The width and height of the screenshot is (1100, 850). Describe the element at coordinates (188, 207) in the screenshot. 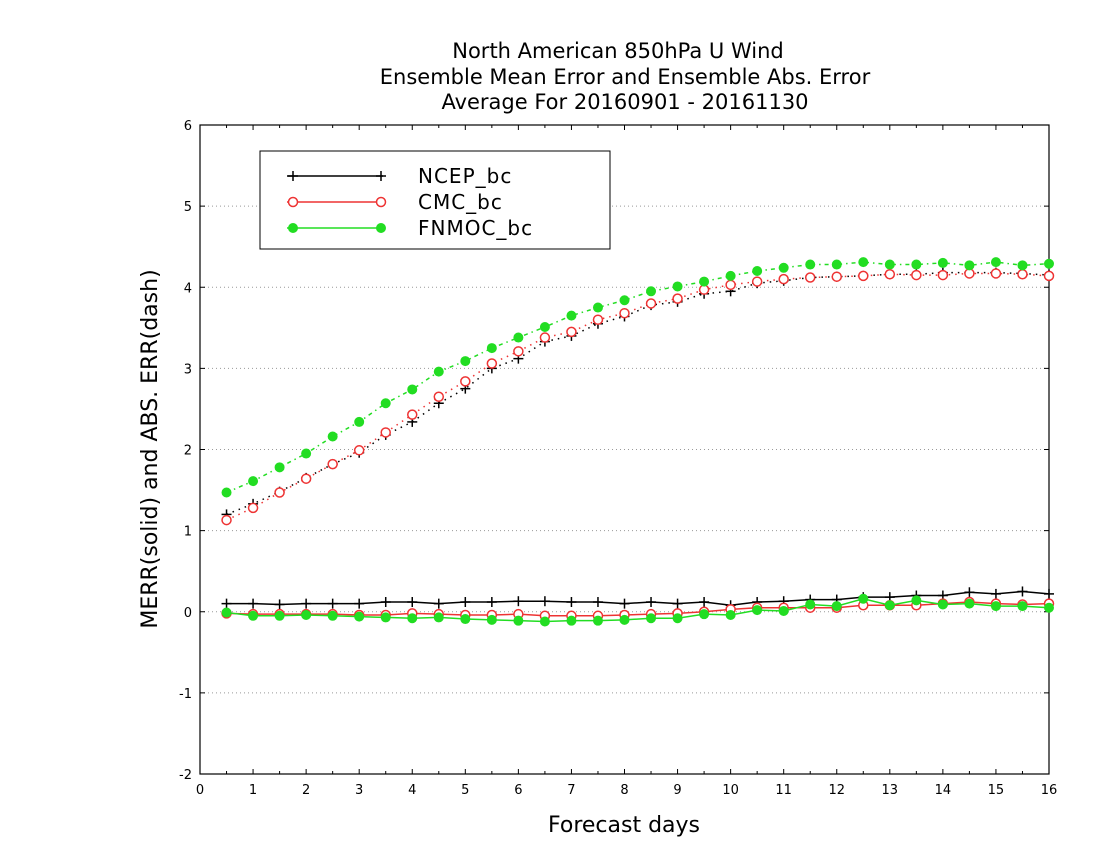

I see `y-tick-label: 5` at that location.